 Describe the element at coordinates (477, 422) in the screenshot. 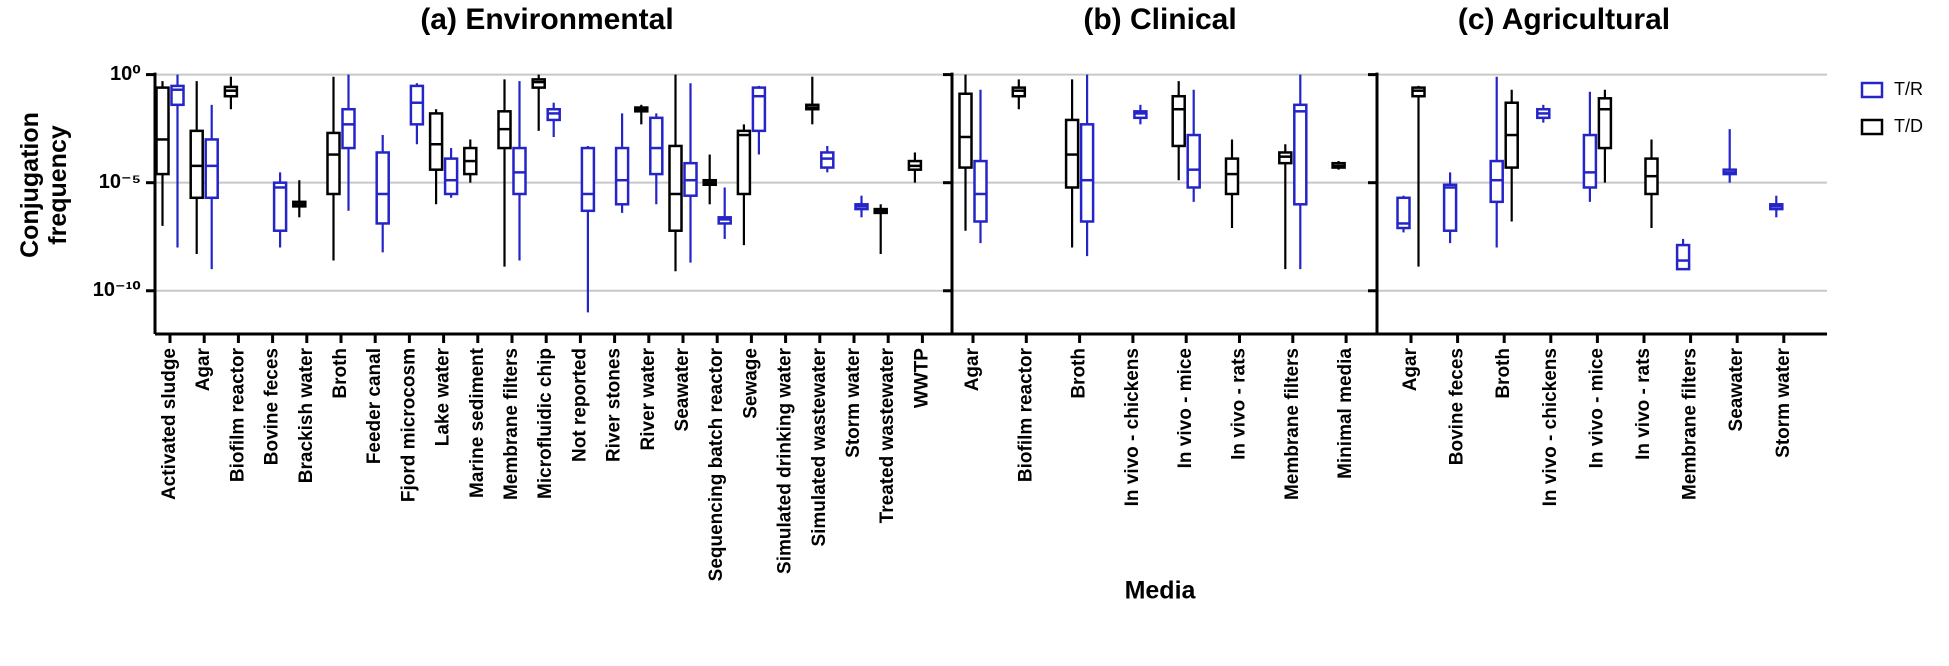

I see `x-tick-label: Marine sediment` at that location.